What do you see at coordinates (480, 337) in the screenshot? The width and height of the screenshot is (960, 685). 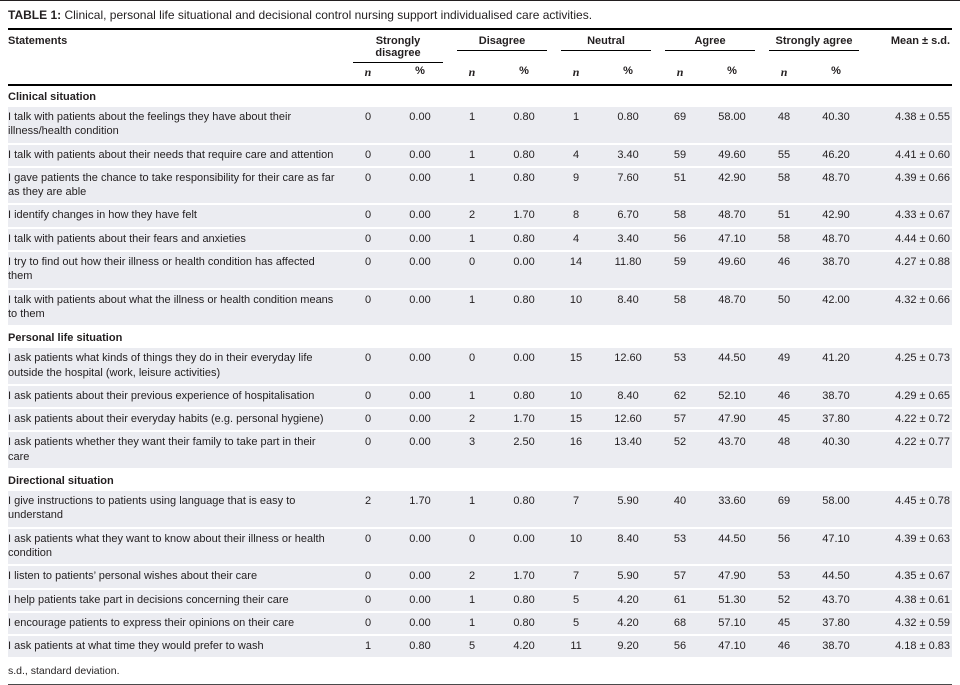 I see `section-title: Personal life situation` at bounding box center [480, 337].